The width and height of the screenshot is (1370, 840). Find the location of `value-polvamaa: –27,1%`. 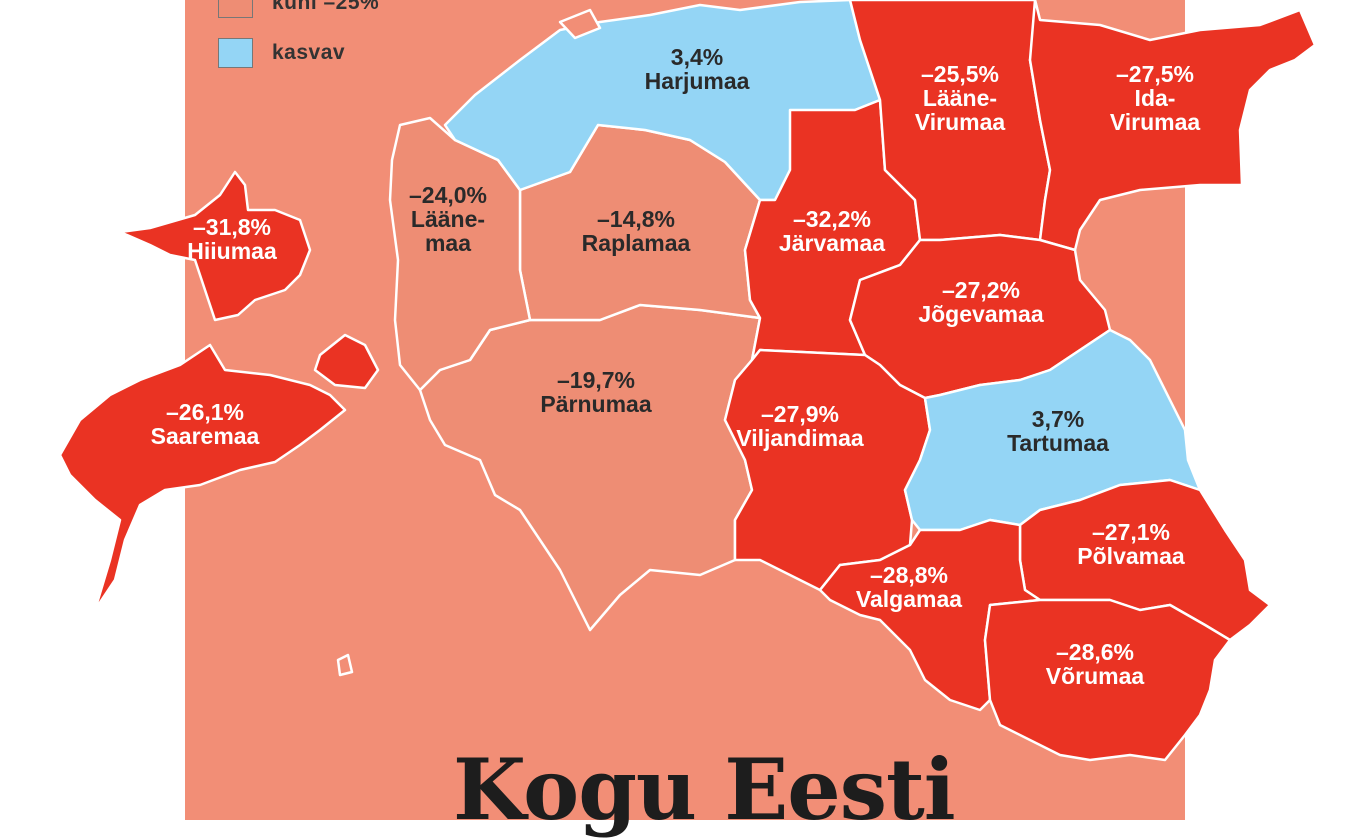

value-polvamaa: –27,1% is located at coordinates (1130, 532).